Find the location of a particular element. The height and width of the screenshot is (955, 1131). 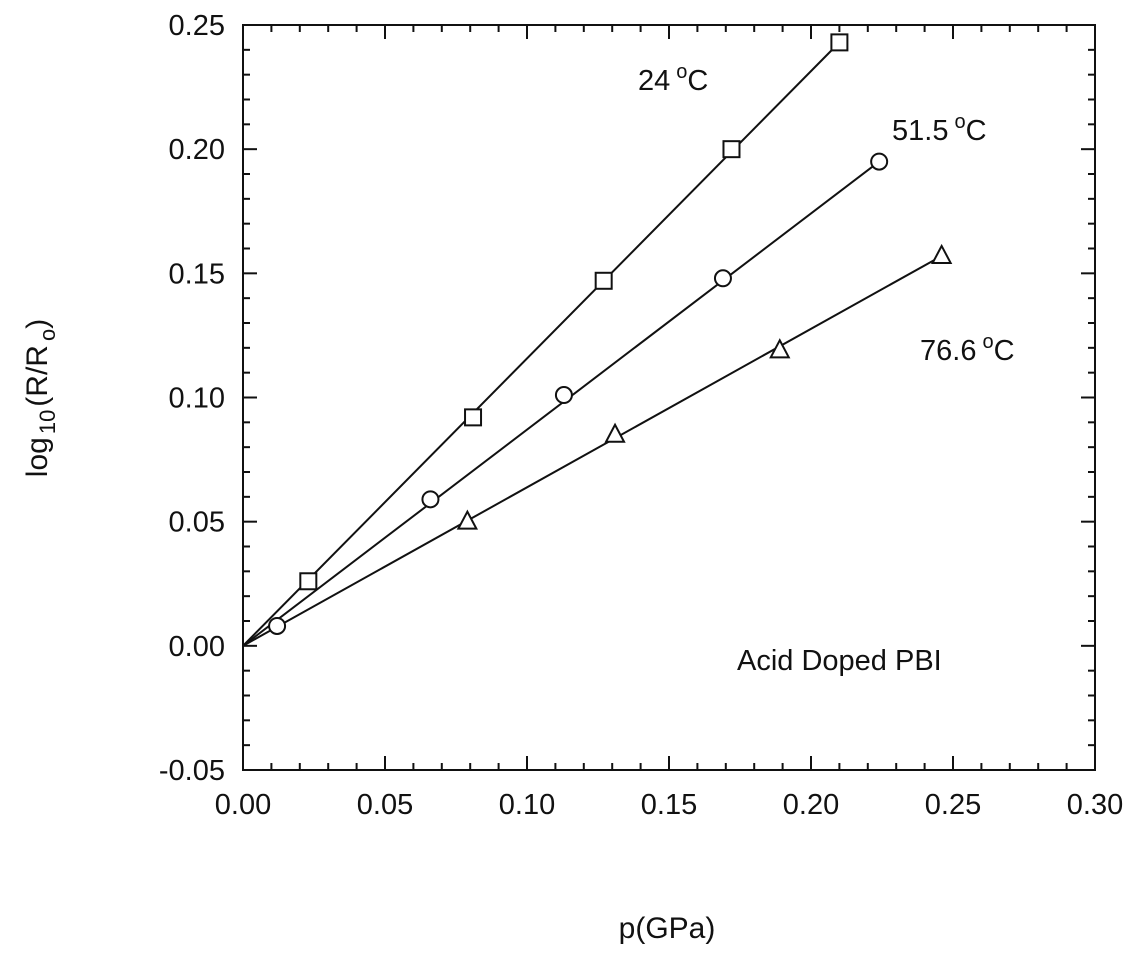

x-tick-label: 0.20 is located at coordinates (811, 805).